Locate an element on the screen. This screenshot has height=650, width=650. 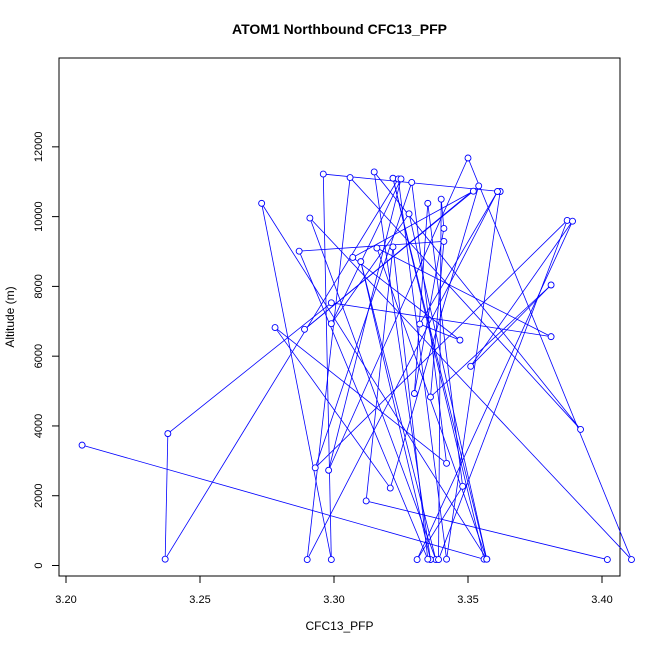
x-axis: 3.20 3.25 3.30 3.35 3.40 is located at coordinates (334, 591).